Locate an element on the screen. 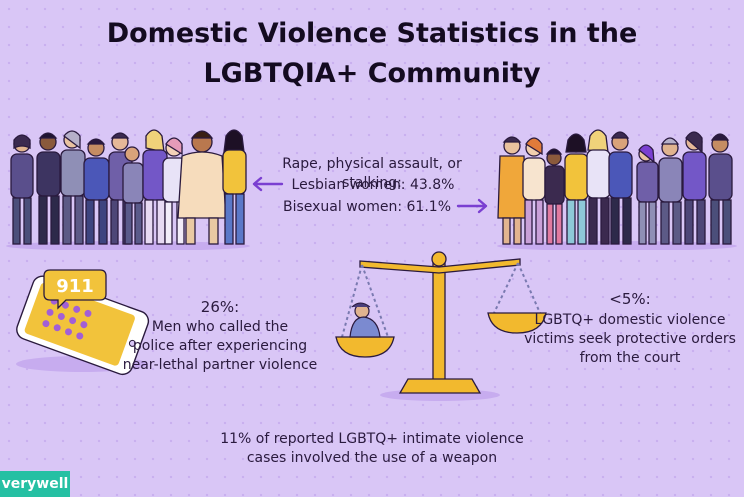 The image size is (744, 497). court-stat-value: <5%: is located at coordinates (630, 299).